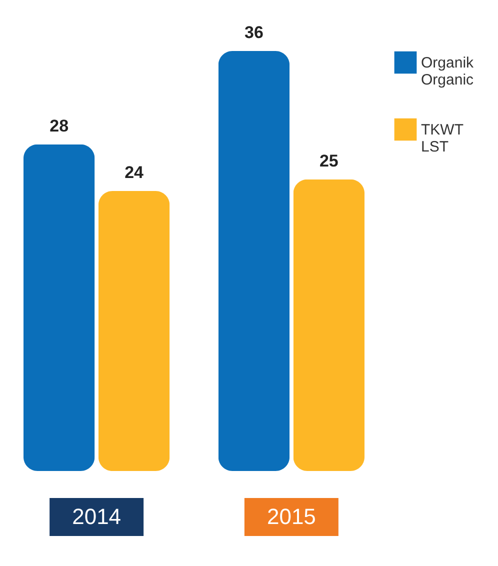 The height and width of the screenshot is (566, 498). I want to click on data-label: 36, so click(254, 32).